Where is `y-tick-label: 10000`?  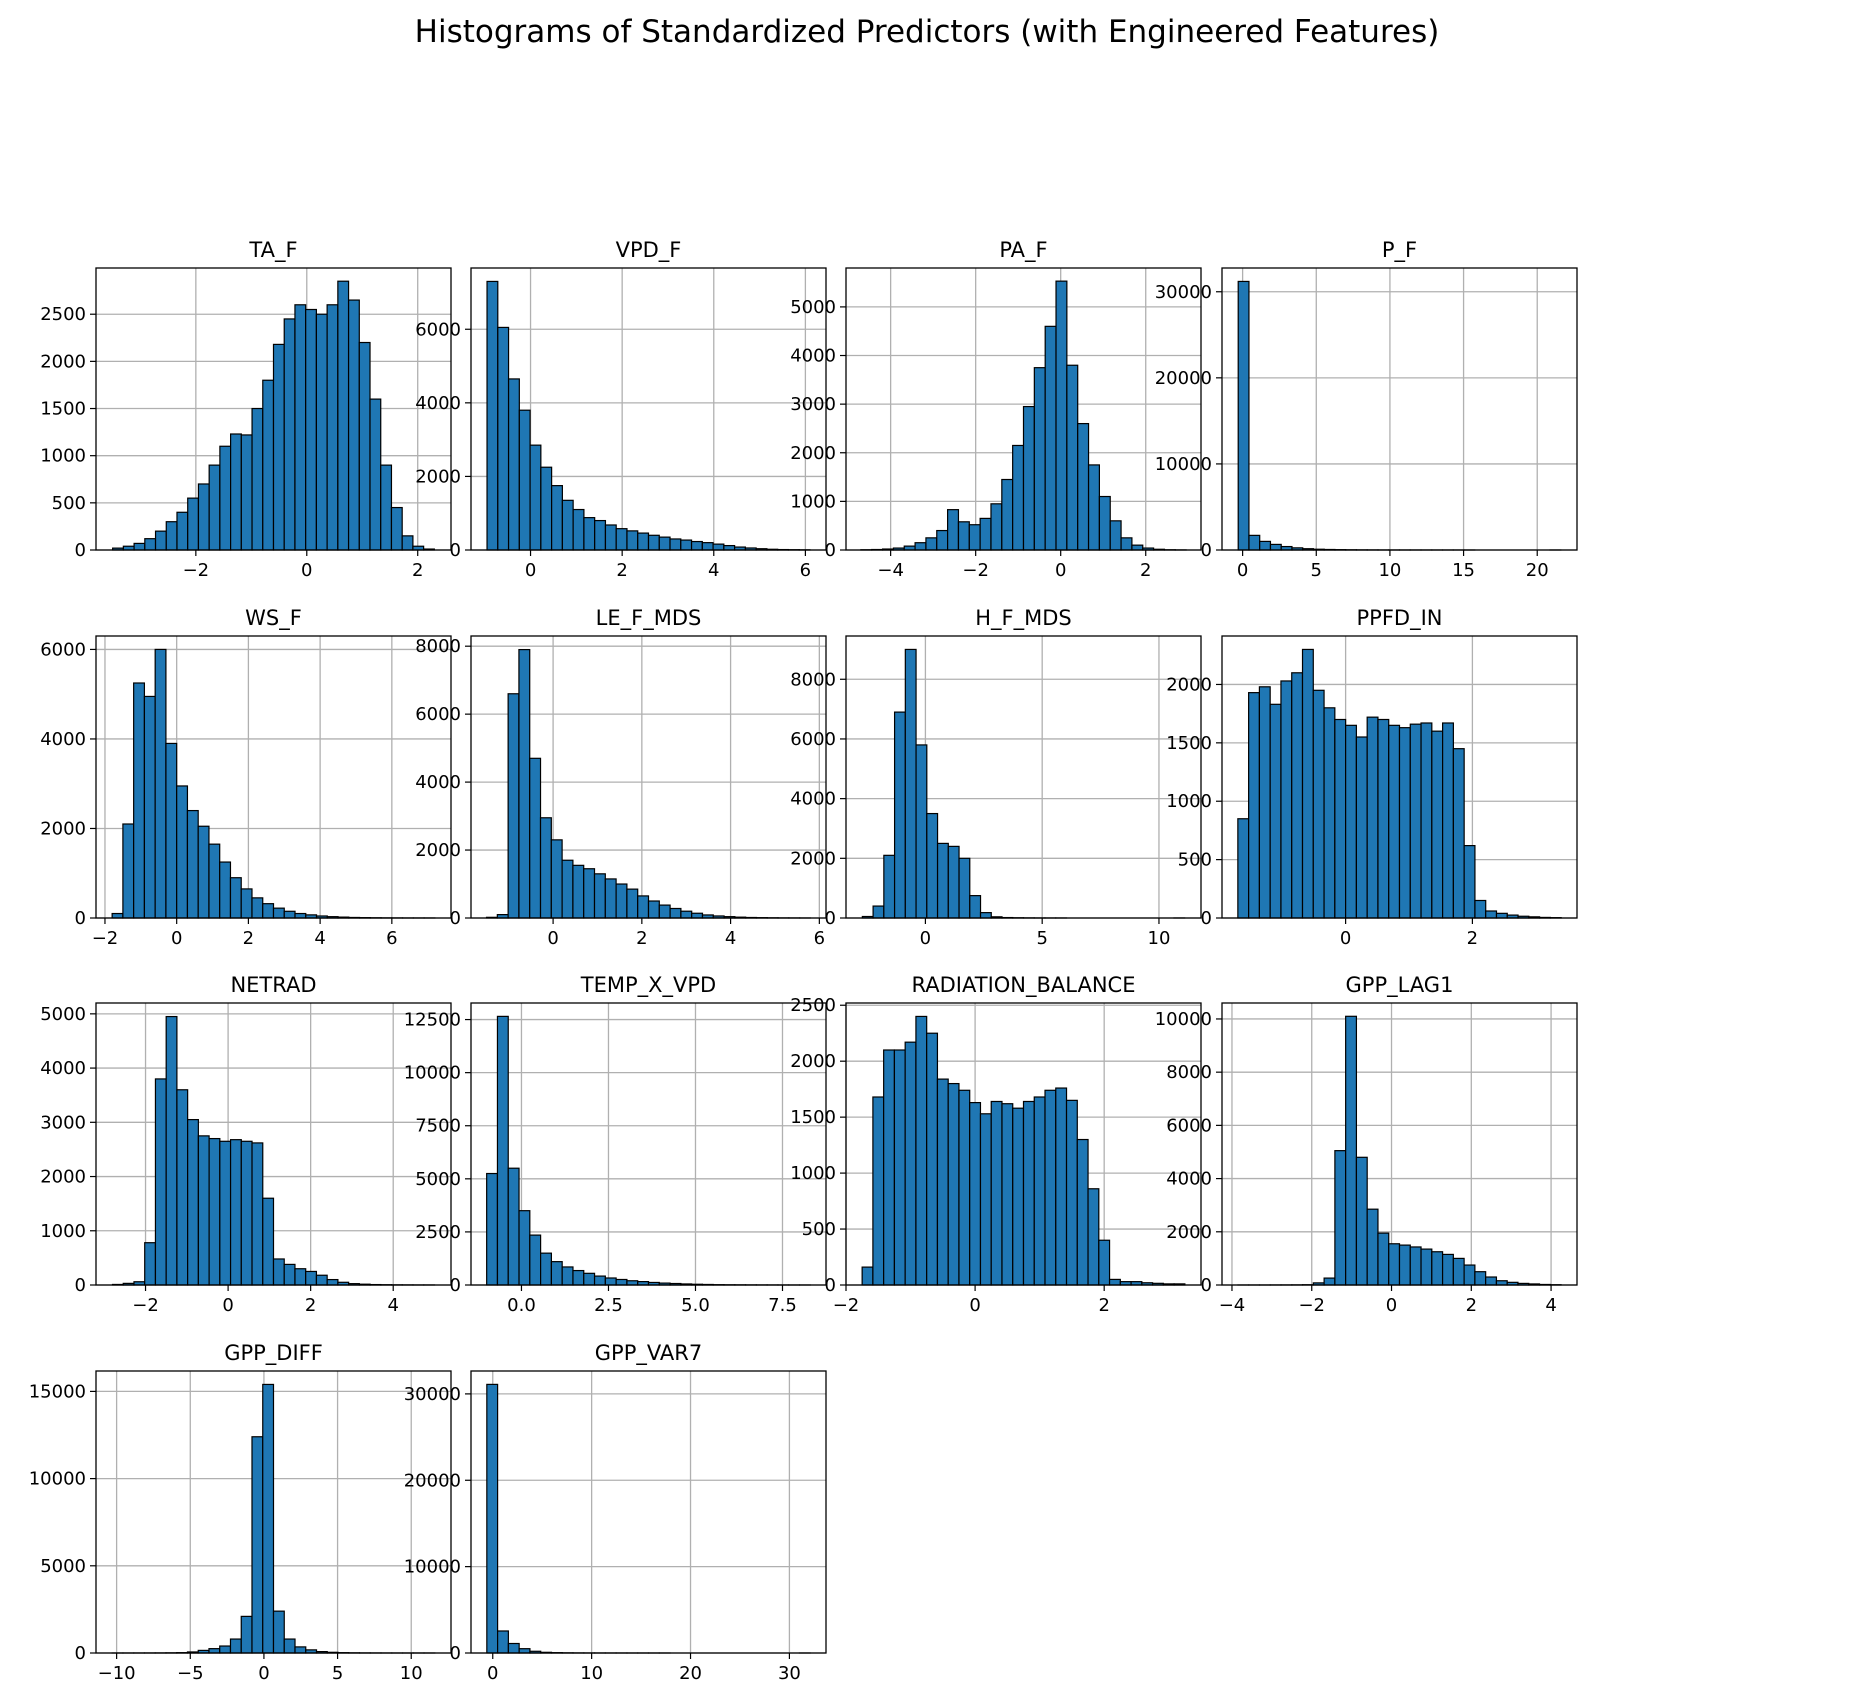
y-tick-label: 10000 is located at coordinates (1183, 464).